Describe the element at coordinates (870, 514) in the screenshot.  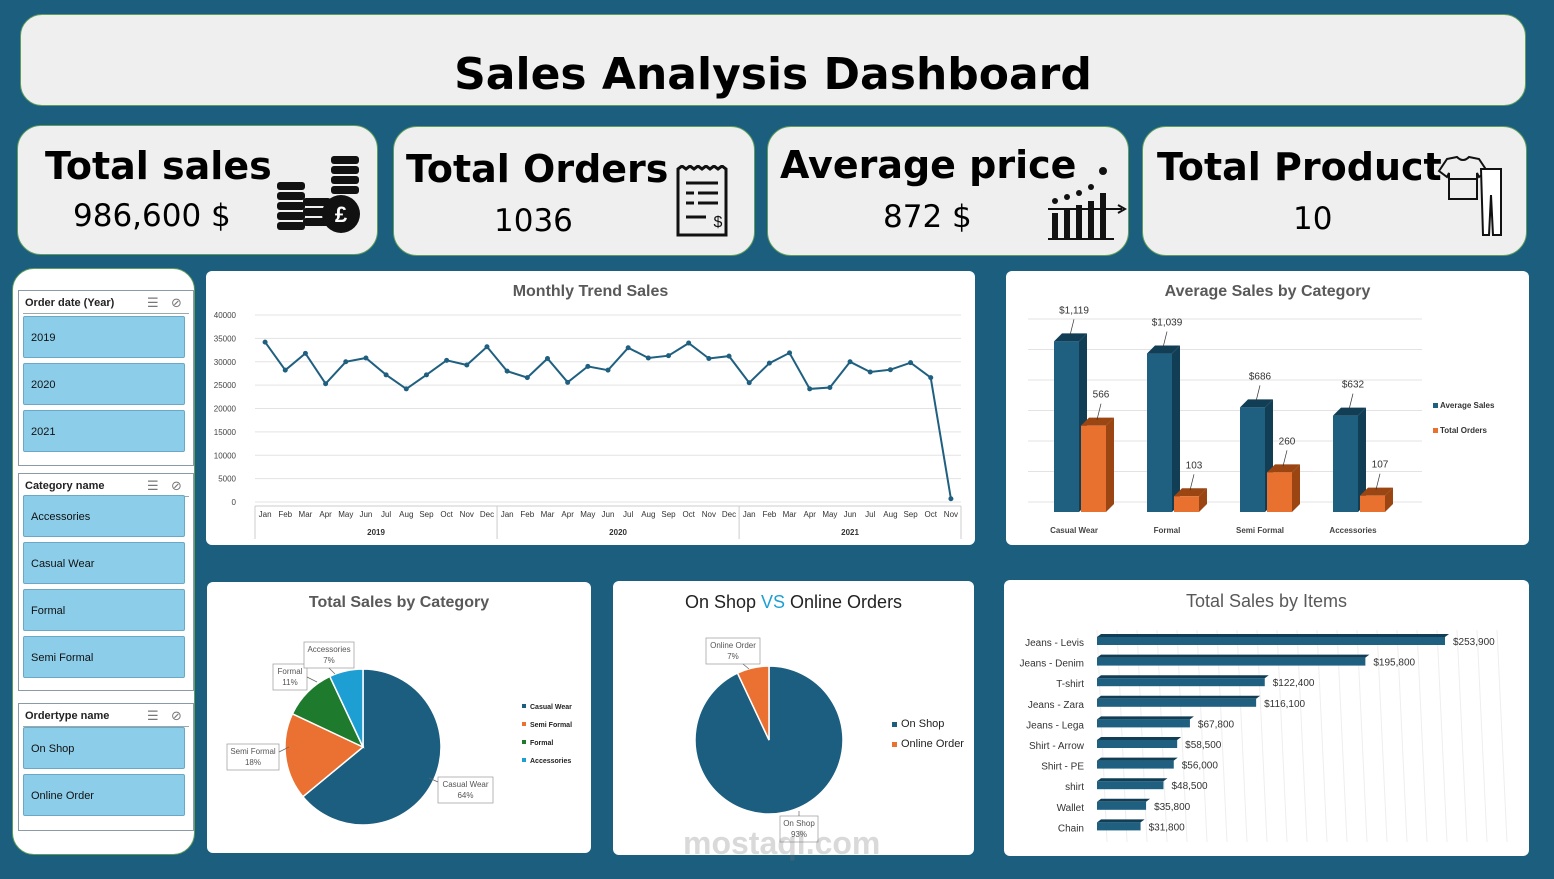
I see `x-tick-label: Jul` at that location.